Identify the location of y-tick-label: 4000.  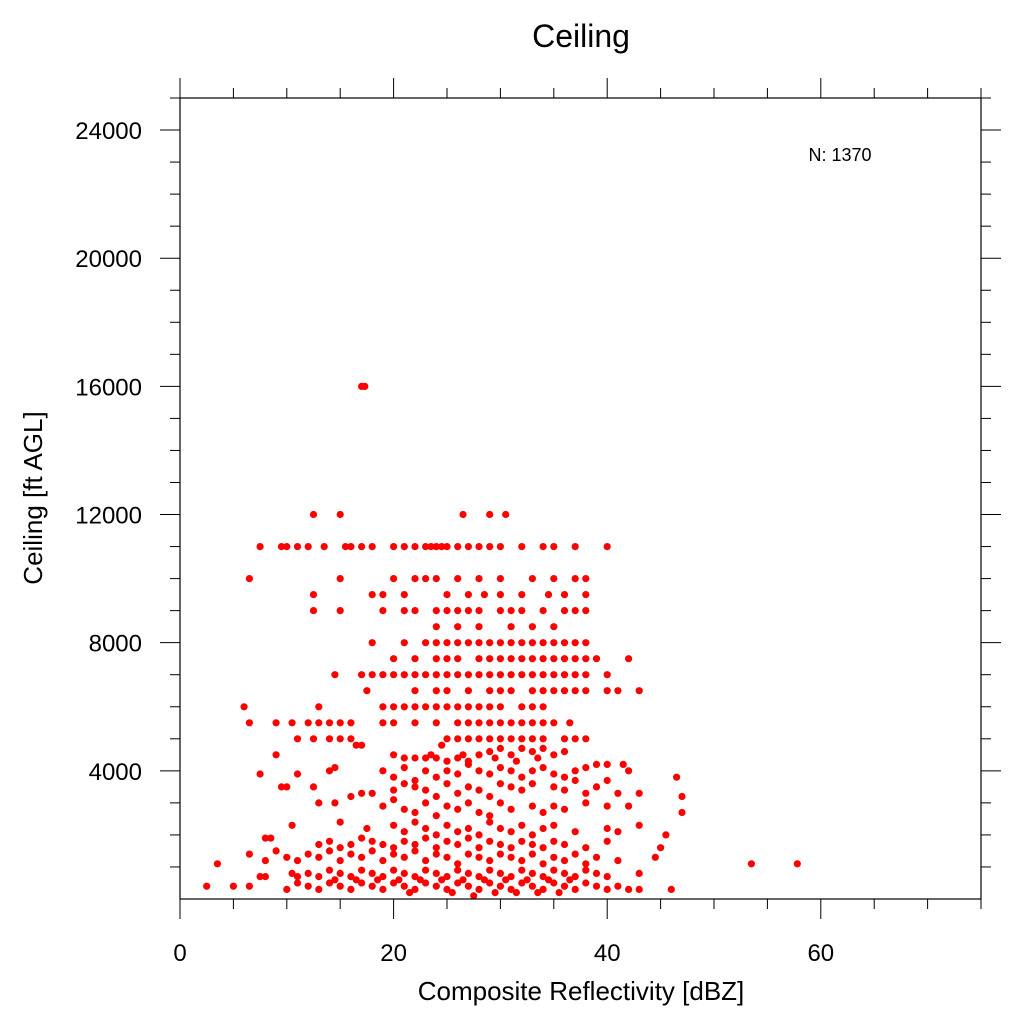
(115, 772).